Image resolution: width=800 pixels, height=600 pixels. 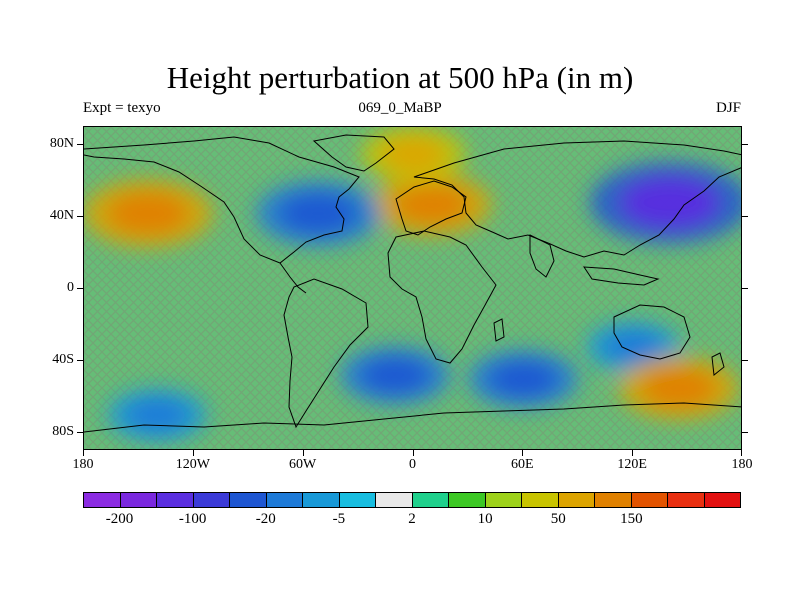 I want to click on colorbar-label: -200, so click(x=119, y=519).